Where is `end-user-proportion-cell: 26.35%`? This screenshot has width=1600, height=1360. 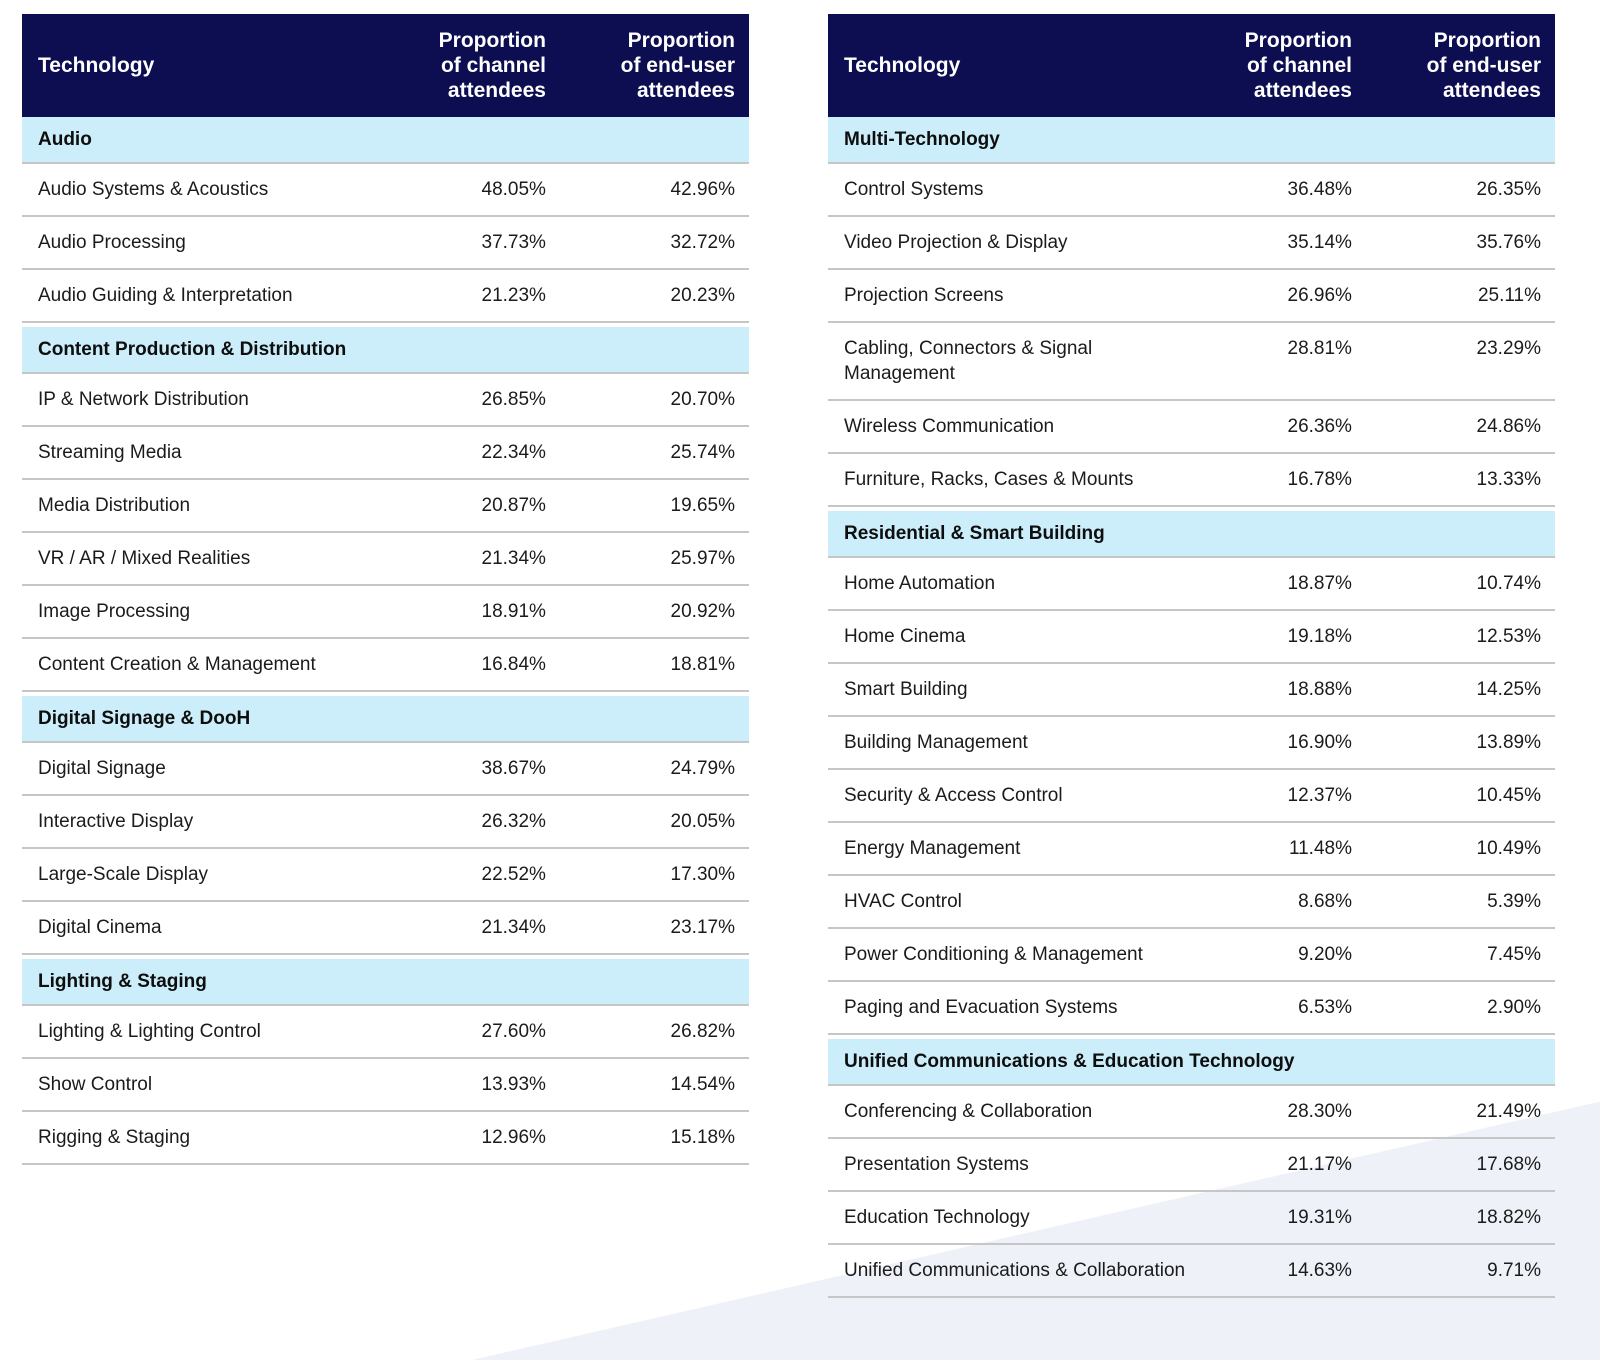
end-user-proportion-cell: 26.35% is located at coordinates (1460, 190).